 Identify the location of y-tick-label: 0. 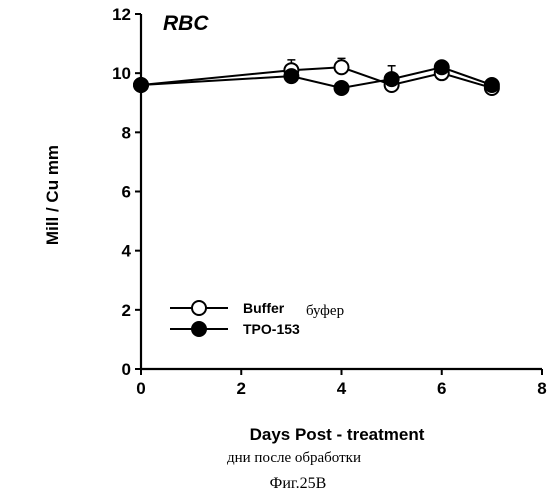
(126, 369).